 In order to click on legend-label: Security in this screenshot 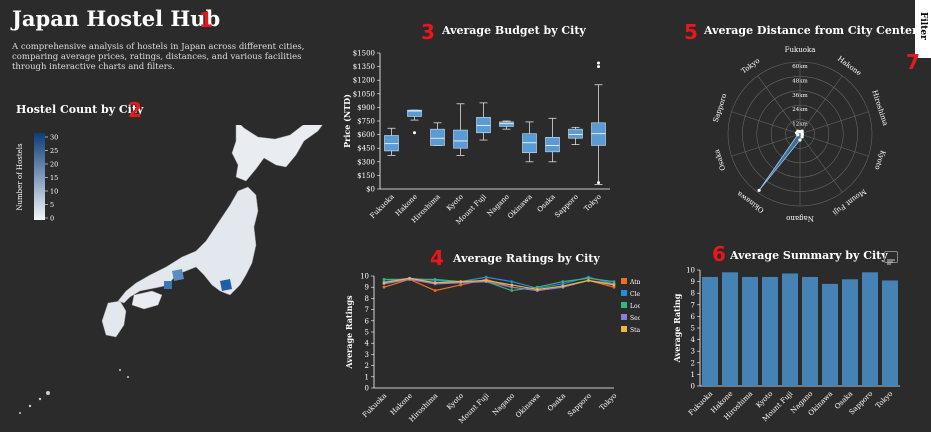, I will do `click(635, 318)`.